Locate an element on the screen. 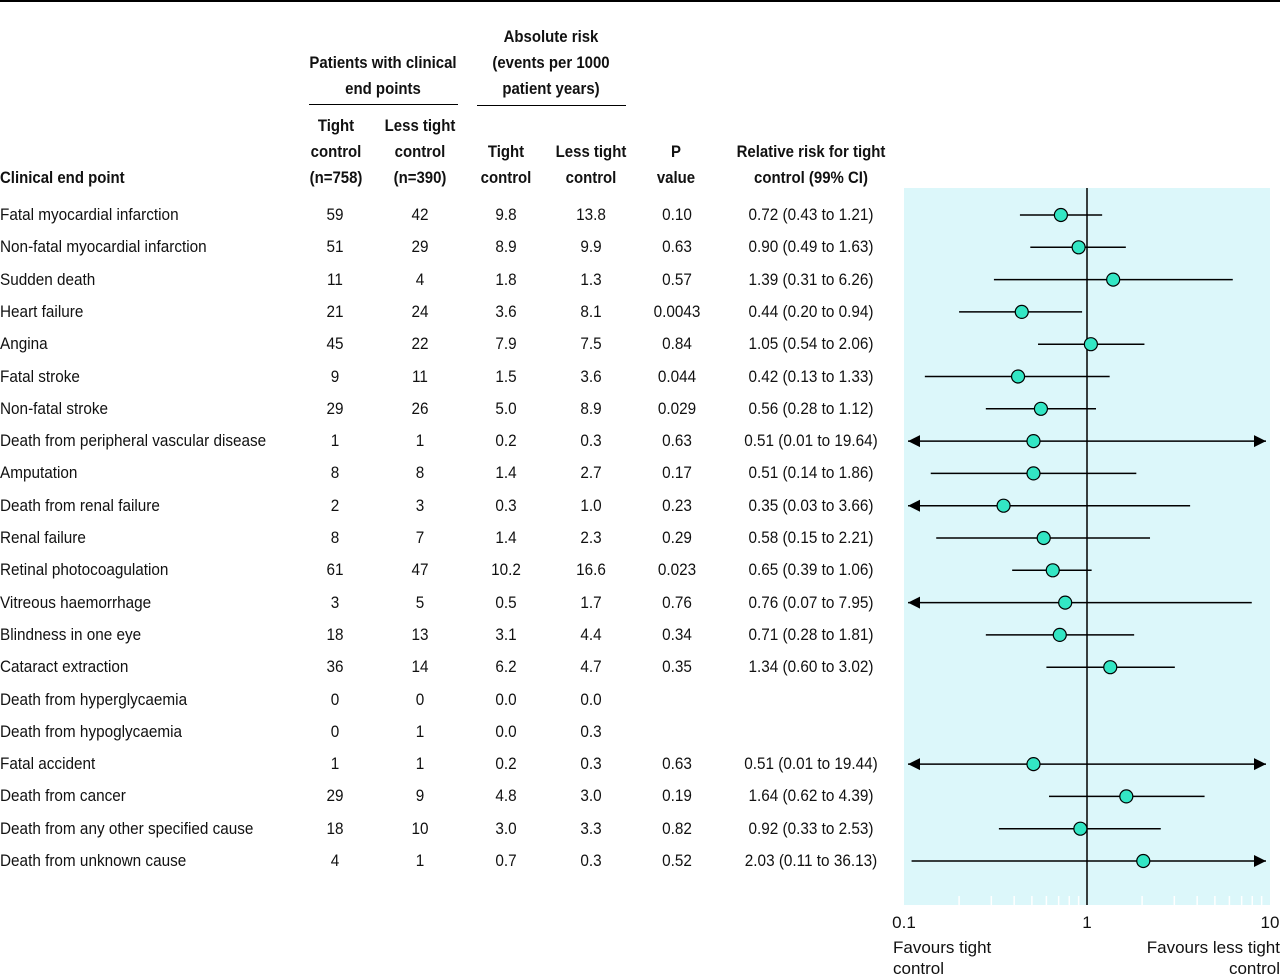 The image size is (1280, 979). cell-n-tight: 36 is located at coordinates (335, 667).